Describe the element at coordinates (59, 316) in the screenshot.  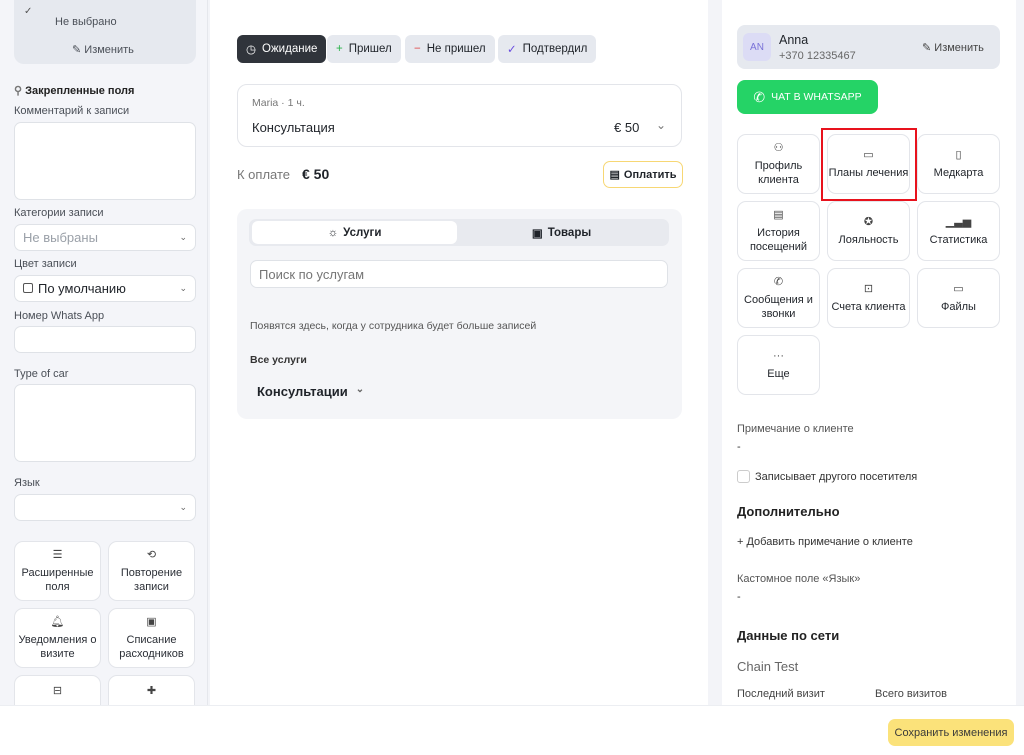
I see `whatsapp-label: Номер Whats App` at that location.